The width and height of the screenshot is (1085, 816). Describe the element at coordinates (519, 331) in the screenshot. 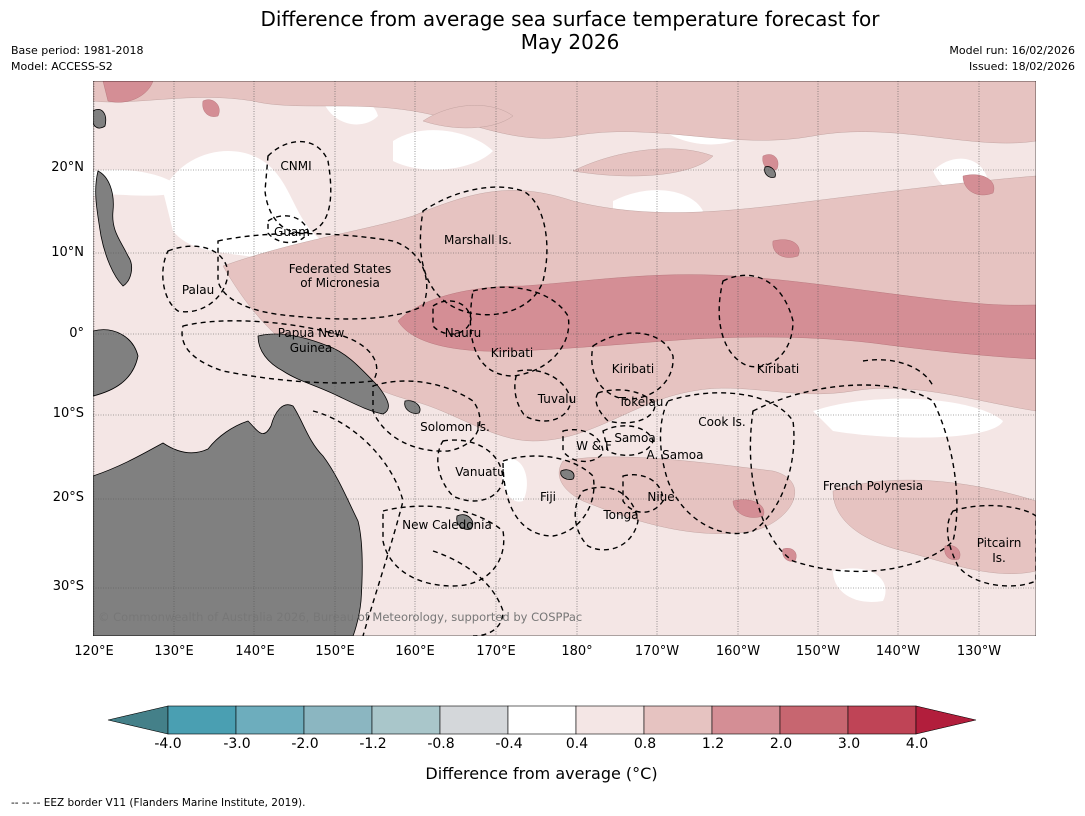

I see `eez-kiribati-west` at that location.